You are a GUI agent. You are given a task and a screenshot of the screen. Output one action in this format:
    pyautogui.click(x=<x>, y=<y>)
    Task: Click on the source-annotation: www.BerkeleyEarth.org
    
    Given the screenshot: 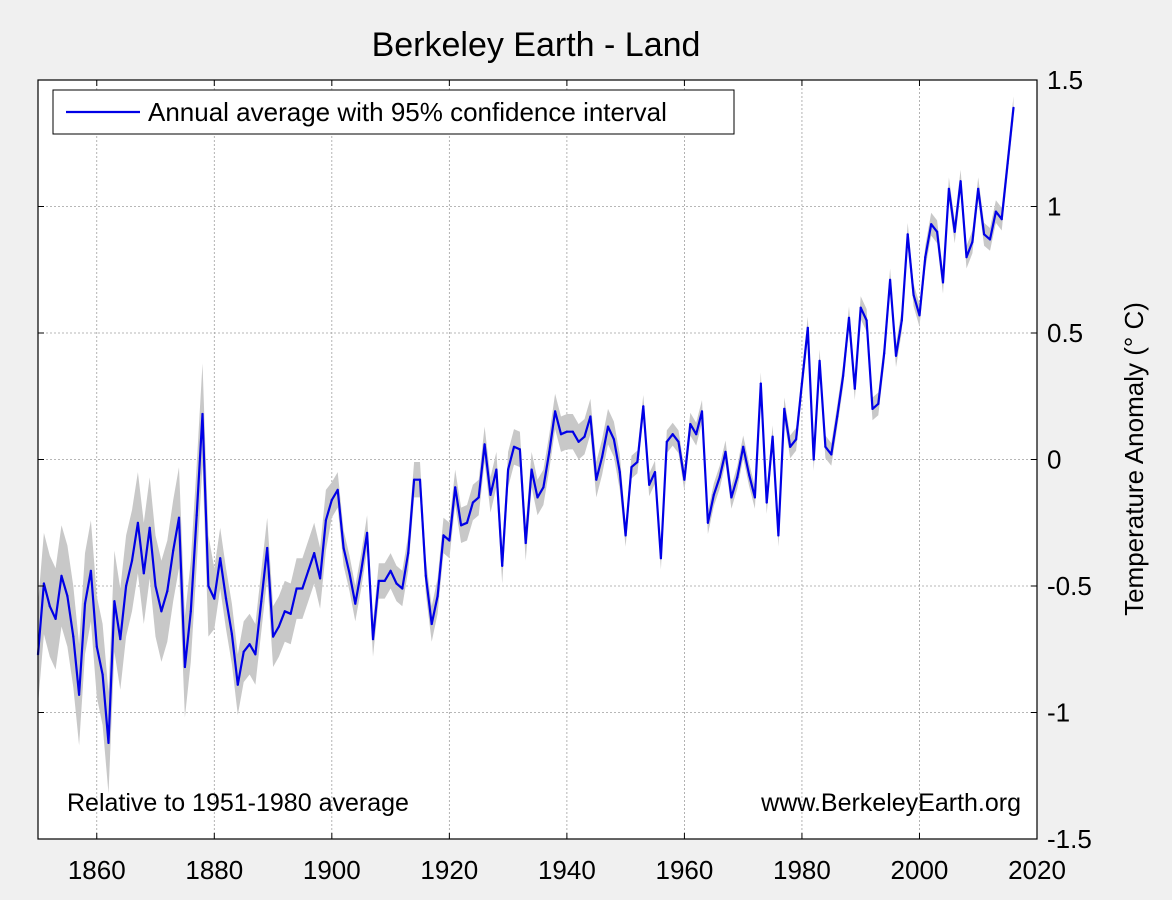 What is the action you would take?
    pyautogui.click(x=890, y=803)
    